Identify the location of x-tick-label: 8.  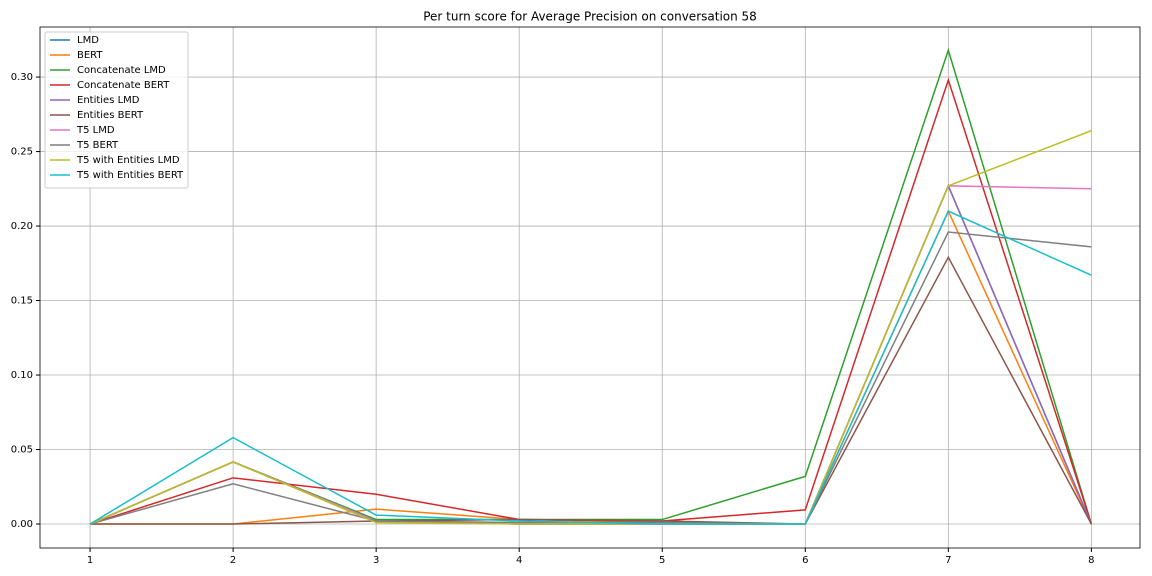
(1091, 560).